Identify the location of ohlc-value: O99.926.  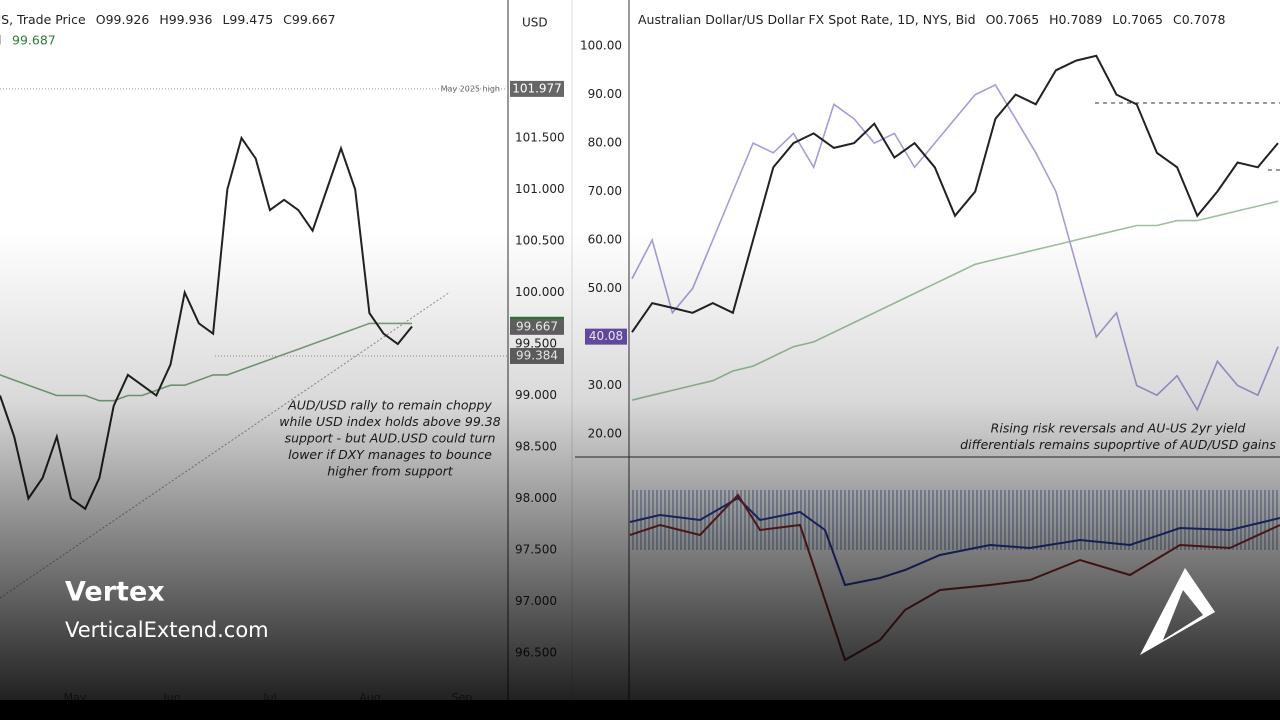
(123, 19).